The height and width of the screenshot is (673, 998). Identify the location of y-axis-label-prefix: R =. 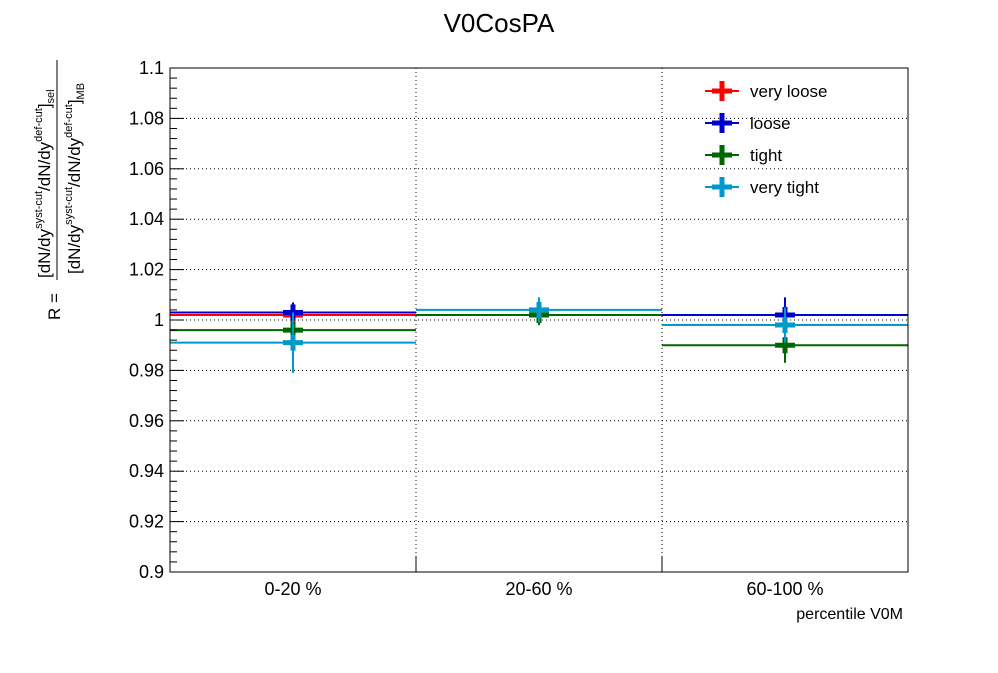
(54, 306).